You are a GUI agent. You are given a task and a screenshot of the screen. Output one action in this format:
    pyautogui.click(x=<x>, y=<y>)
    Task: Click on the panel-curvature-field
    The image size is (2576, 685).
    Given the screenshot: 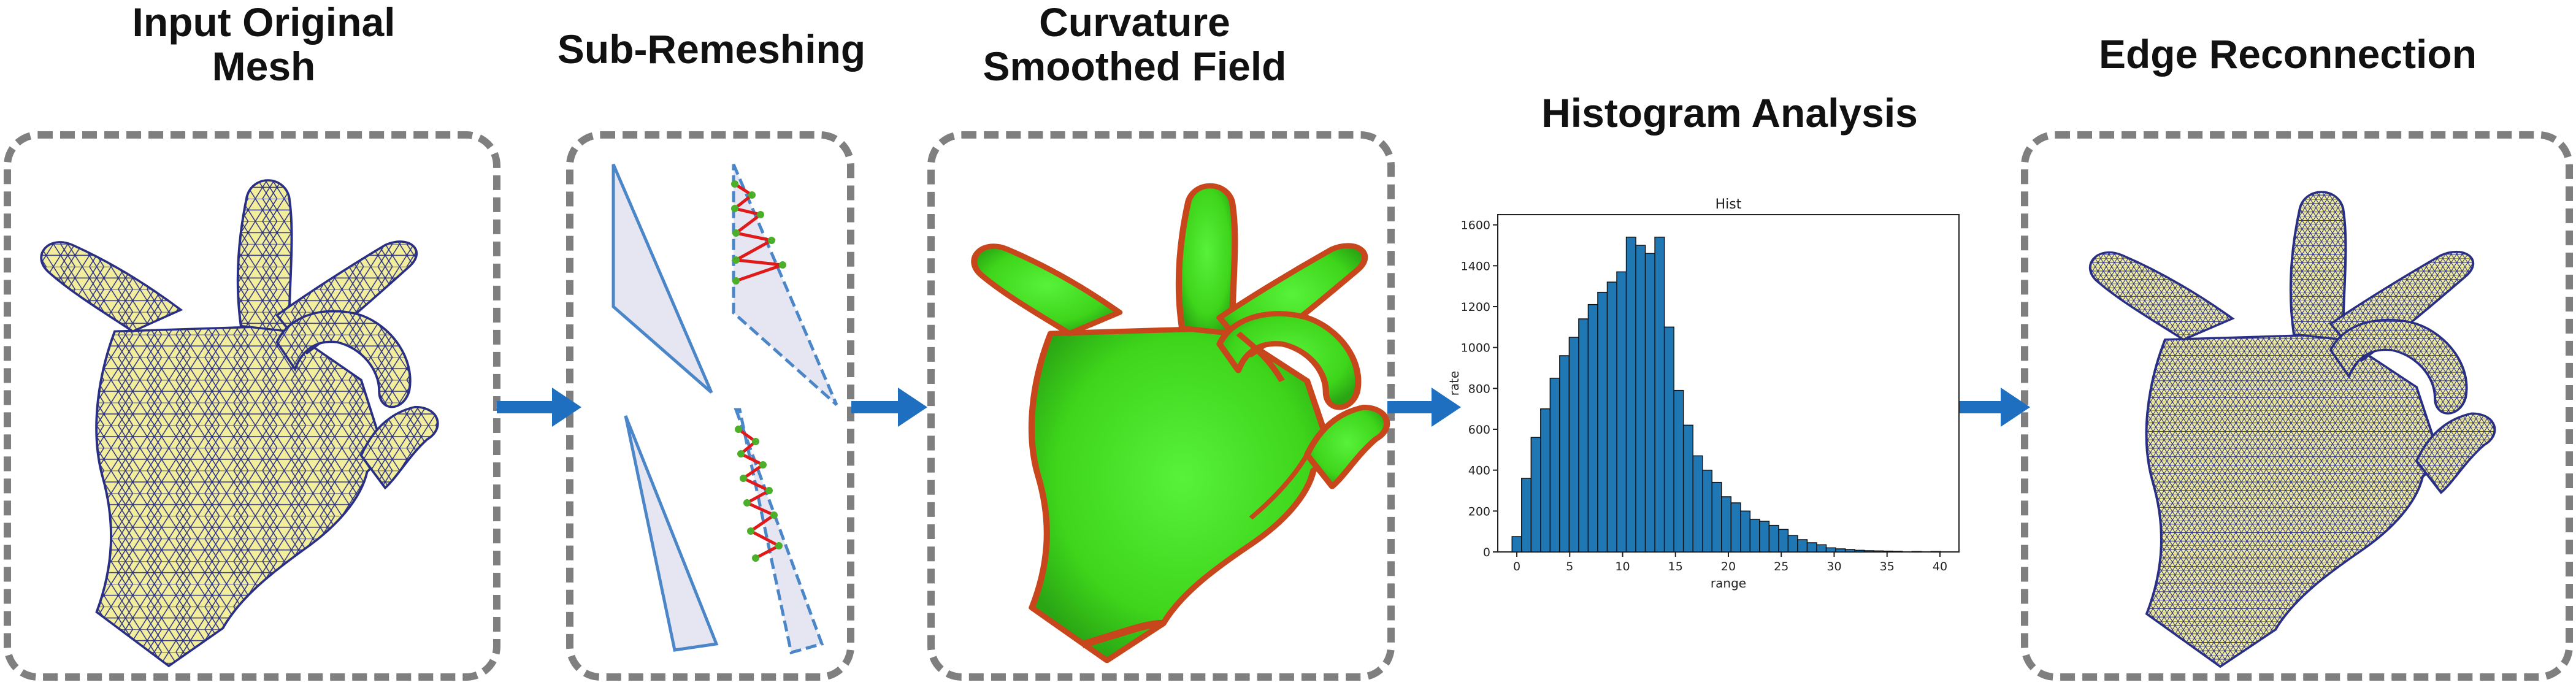 What is the action you would take?
    pyautogui.click(x=1161, y=406)
    